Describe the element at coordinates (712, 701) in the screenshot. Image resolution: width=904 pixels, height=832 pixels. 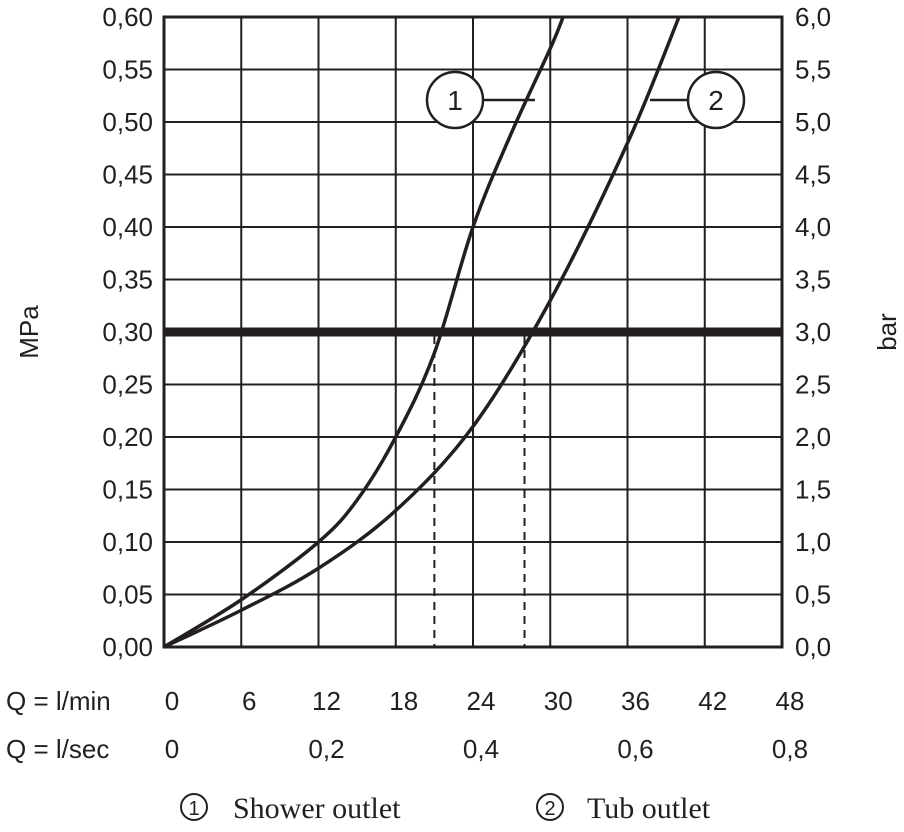
I see `x-tick-lmin-7: 42` at that location.